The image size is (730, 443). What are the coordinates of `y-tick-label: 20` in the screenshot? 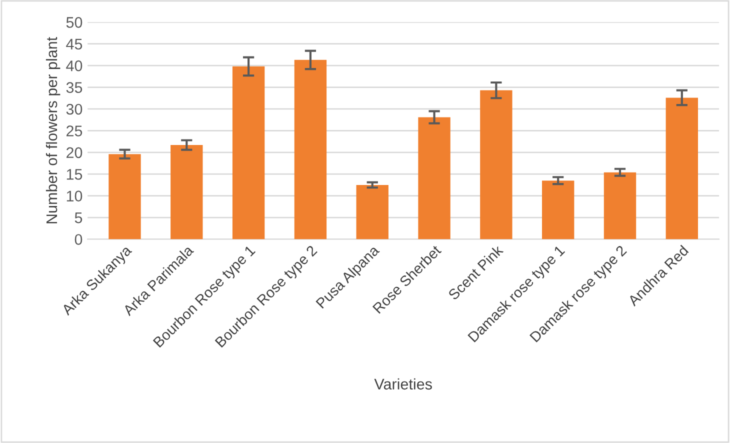 It's located at (74, 152).